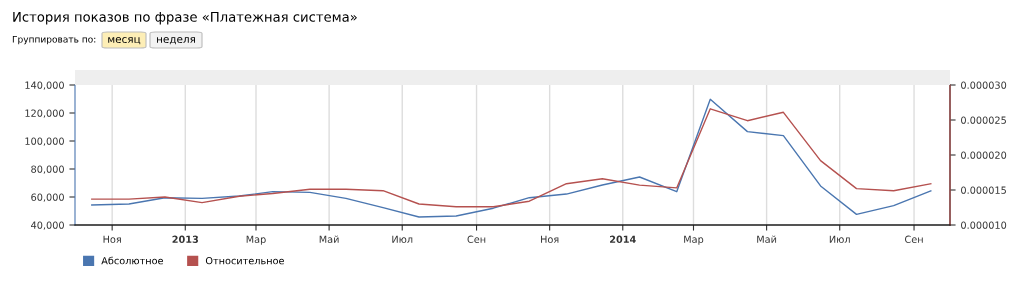 Image resolution: width=1024 pixels, height=296 pixels. What do you see at coordinates (47, 169) in the screenshot?
I see `y-tick-label: 80,000` at bounding box center [47, 169].